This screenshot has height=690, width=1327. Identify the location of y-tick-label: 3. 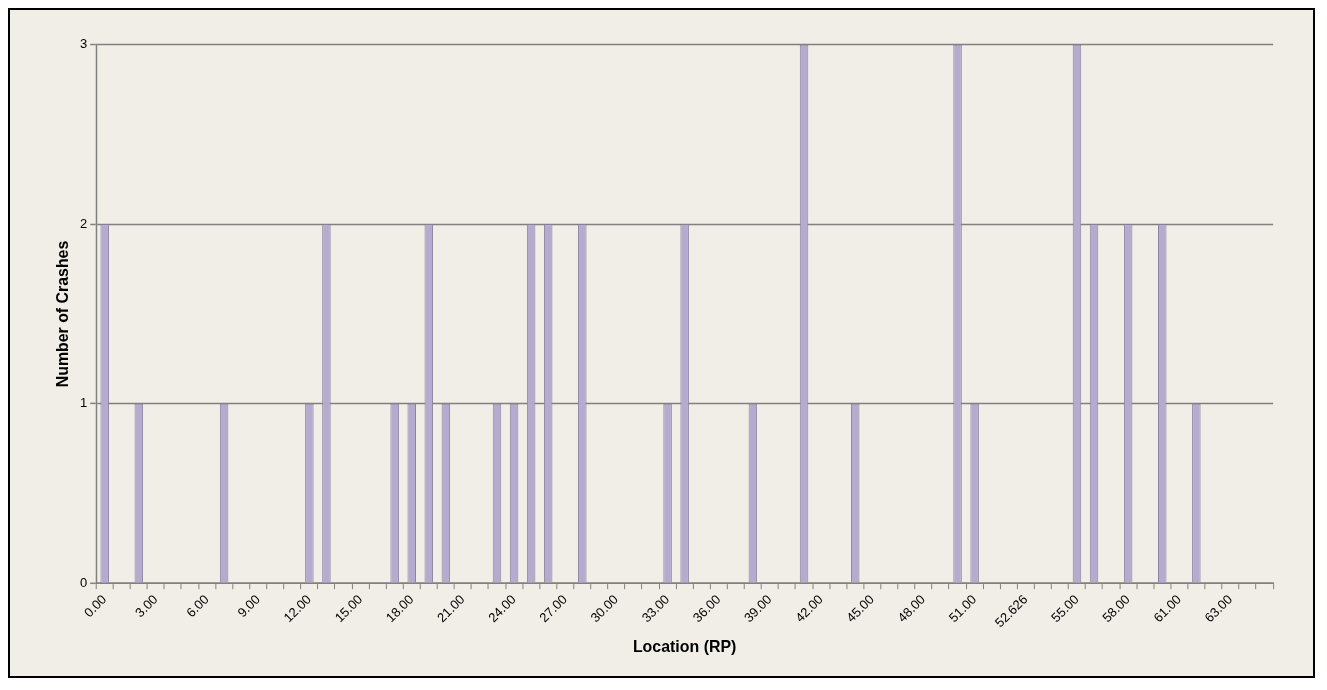
(83, 44).